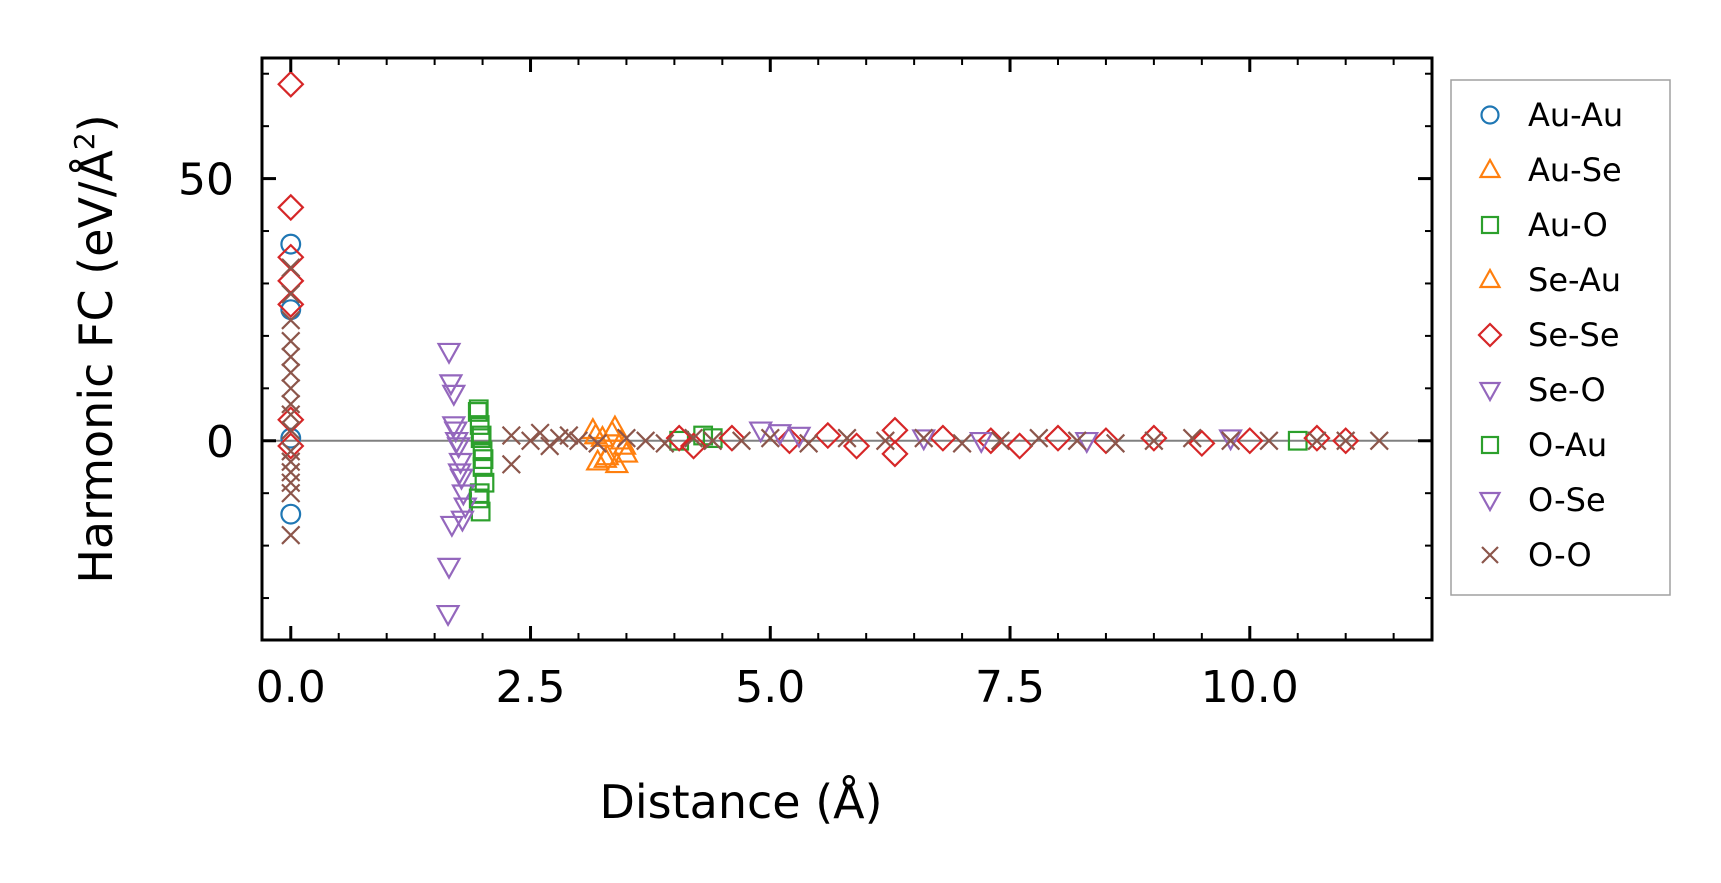  Describe the element at coordinates (1536, 555) in the screenshot. I see `legend-item-o-o: O-O` at that location.